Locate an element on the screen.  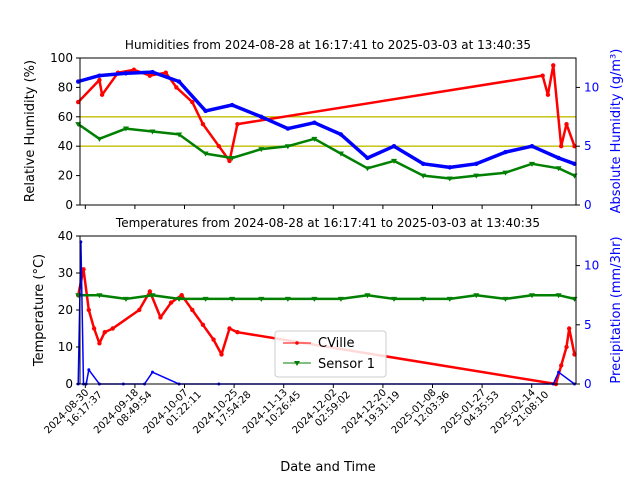
left-tick-label: 20 is located at coordinates (65, 176).